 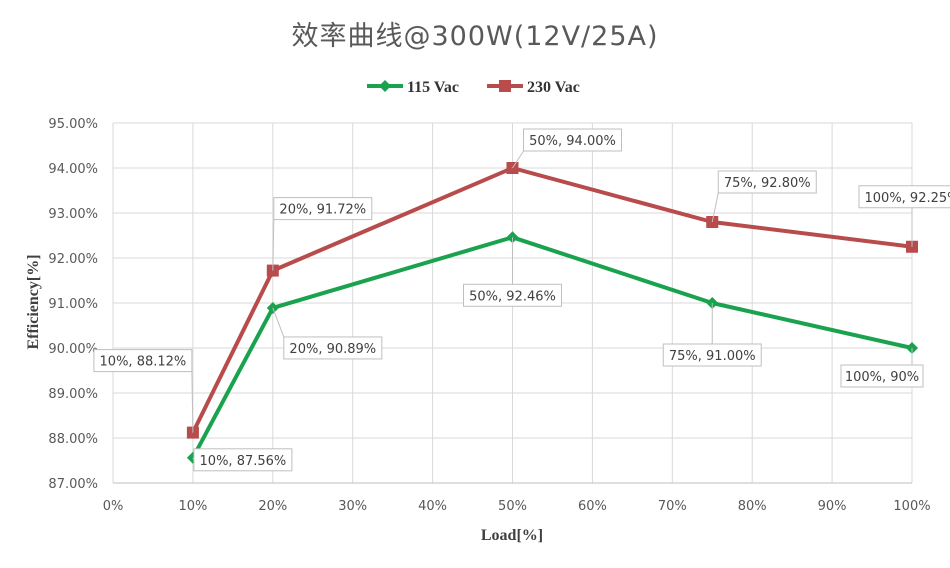 I want to click on y-tick-label: 90.00%, so click(x=73, y=349).